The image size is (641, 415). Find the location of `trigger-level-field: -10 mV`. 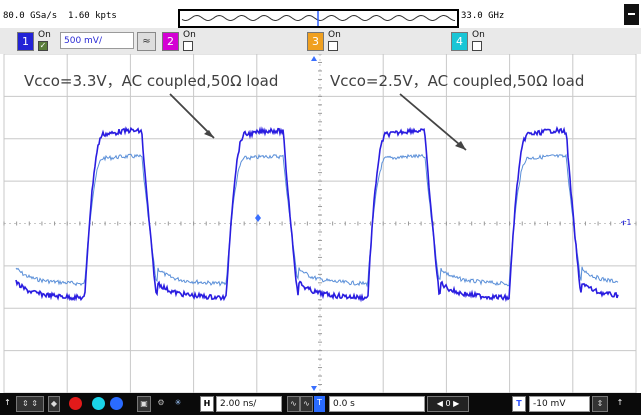

trigger-level-field: -10 mV is located at coordinates (559, 404).